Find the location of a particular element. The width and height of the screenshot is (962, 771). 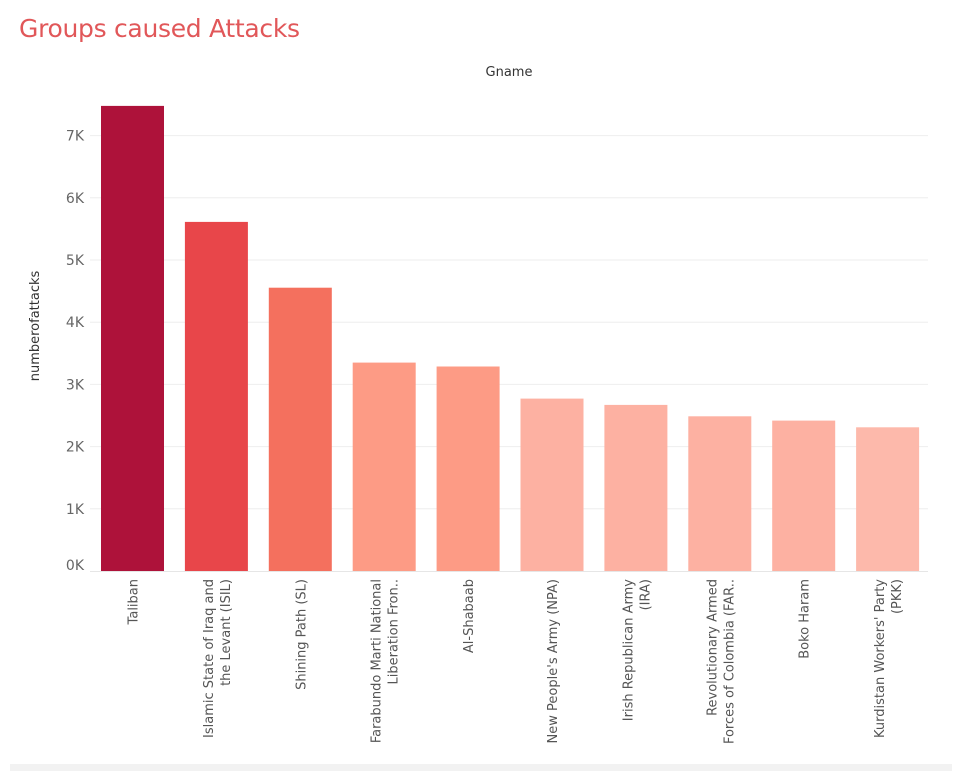

x-tick-label: (PKK) is located at coordinates (897, 596).